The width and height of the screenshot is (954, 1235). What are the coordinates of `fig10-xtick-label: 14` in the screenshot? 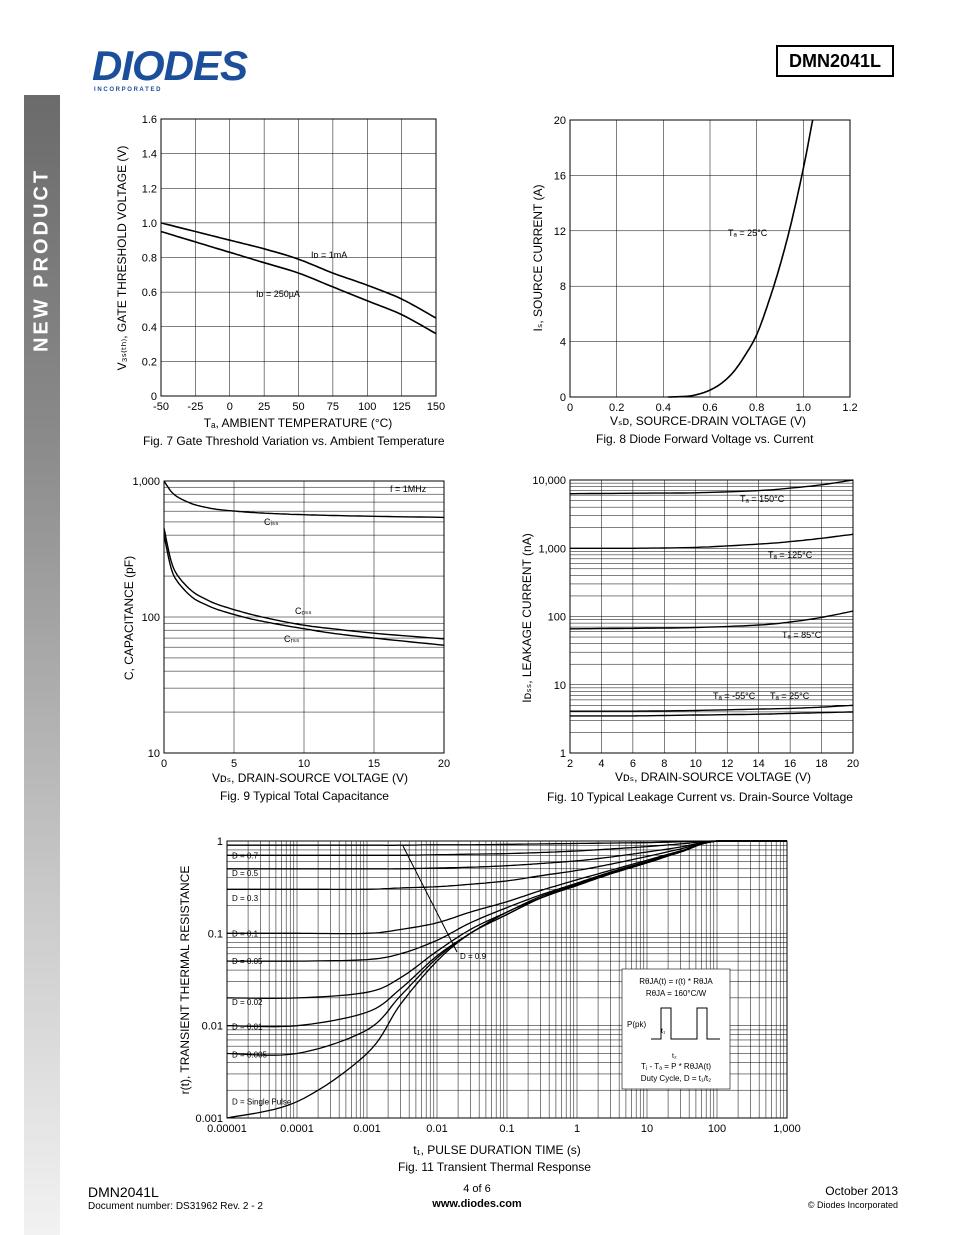 It's located at (759, 764).